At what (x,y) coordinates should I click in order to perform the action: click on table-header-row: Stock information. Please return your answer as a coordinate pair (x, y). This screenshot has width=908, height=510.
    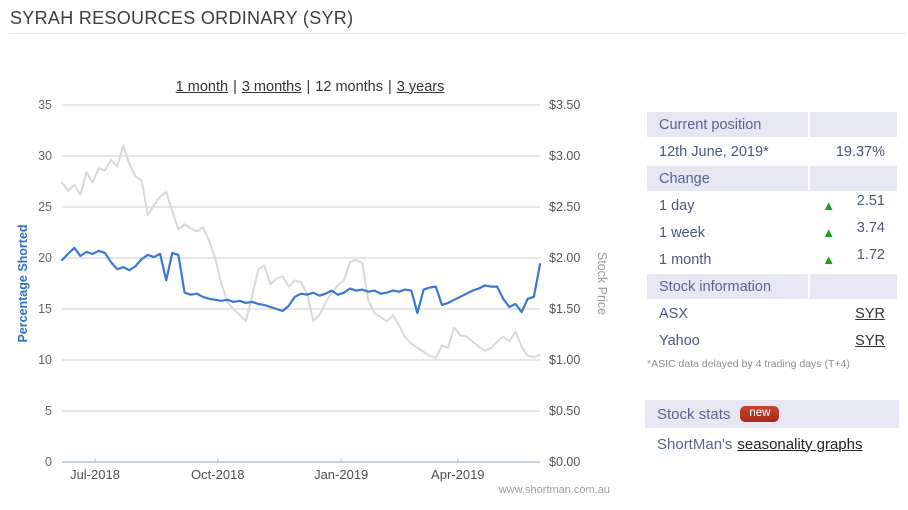
    Looking at the image, I should click on (772, 286).